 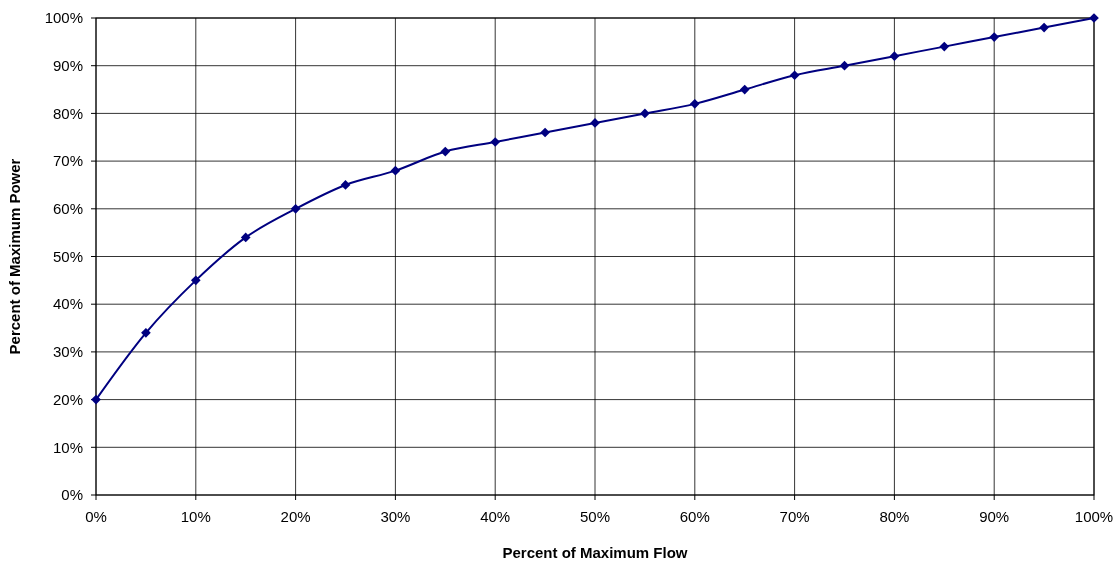 I want to click on y-tick-label: 90%, so click(x=67, y=65).